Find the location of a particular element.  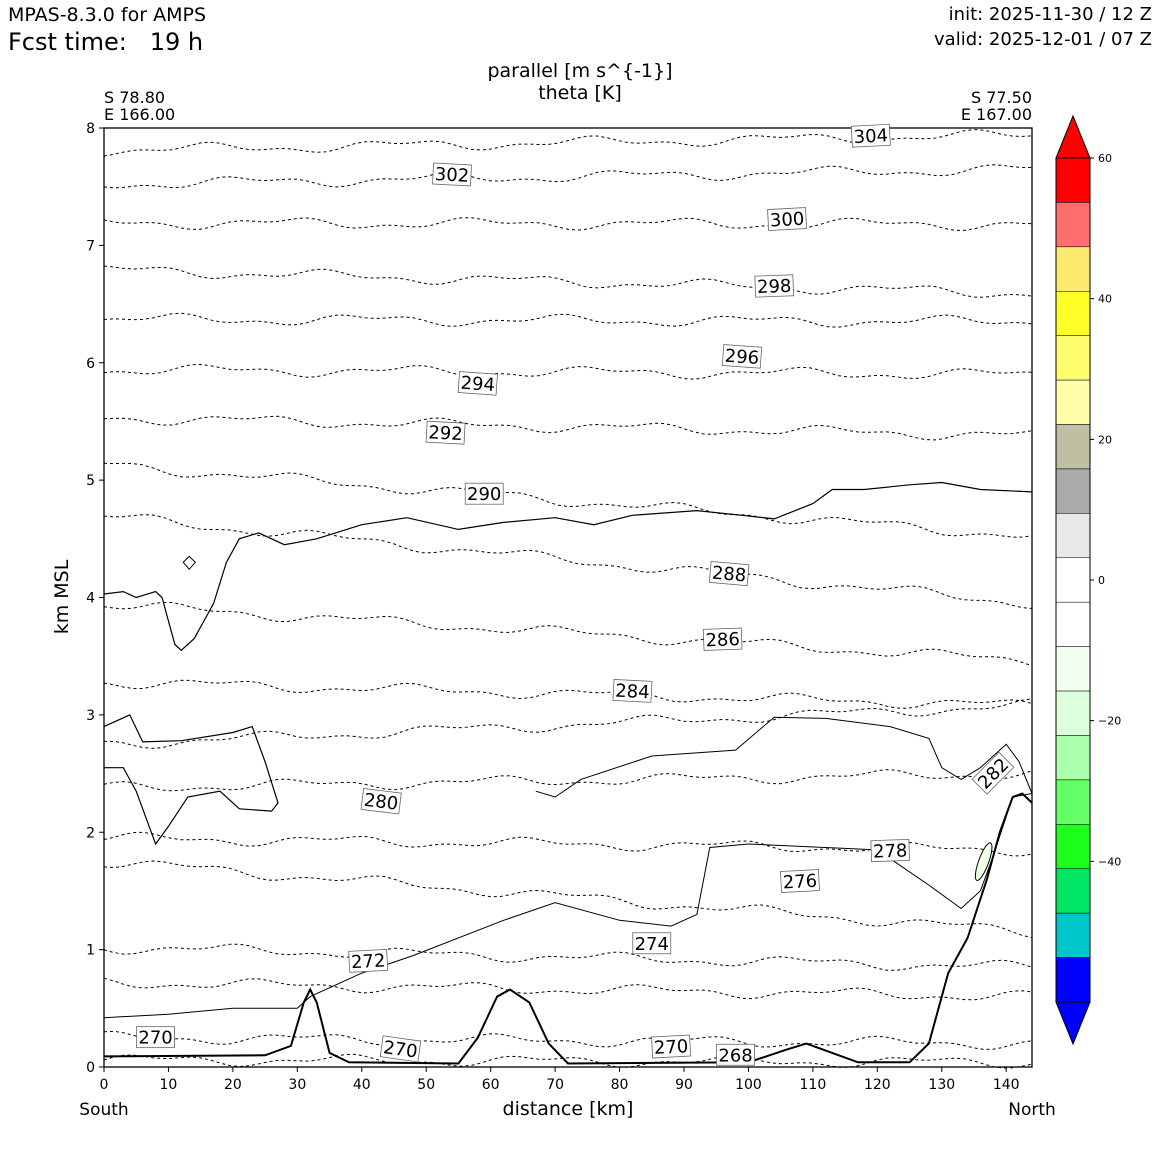

theta-label-290-7: 290 is located at coordinates (484, 493).